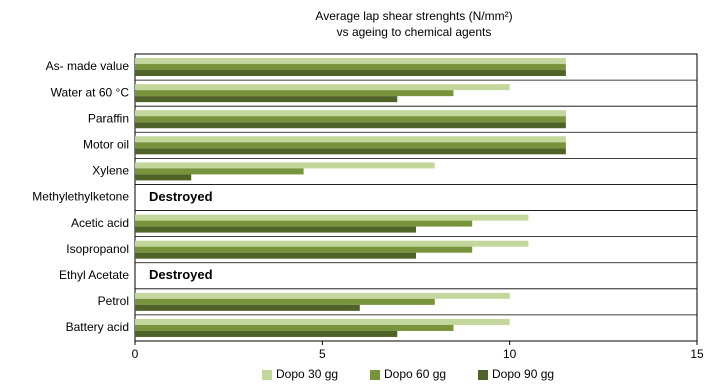  Describe the element at coordinates (350, 67) in the screenshot. I see `bar-dopo-60-gg-as-made-value` at that location.